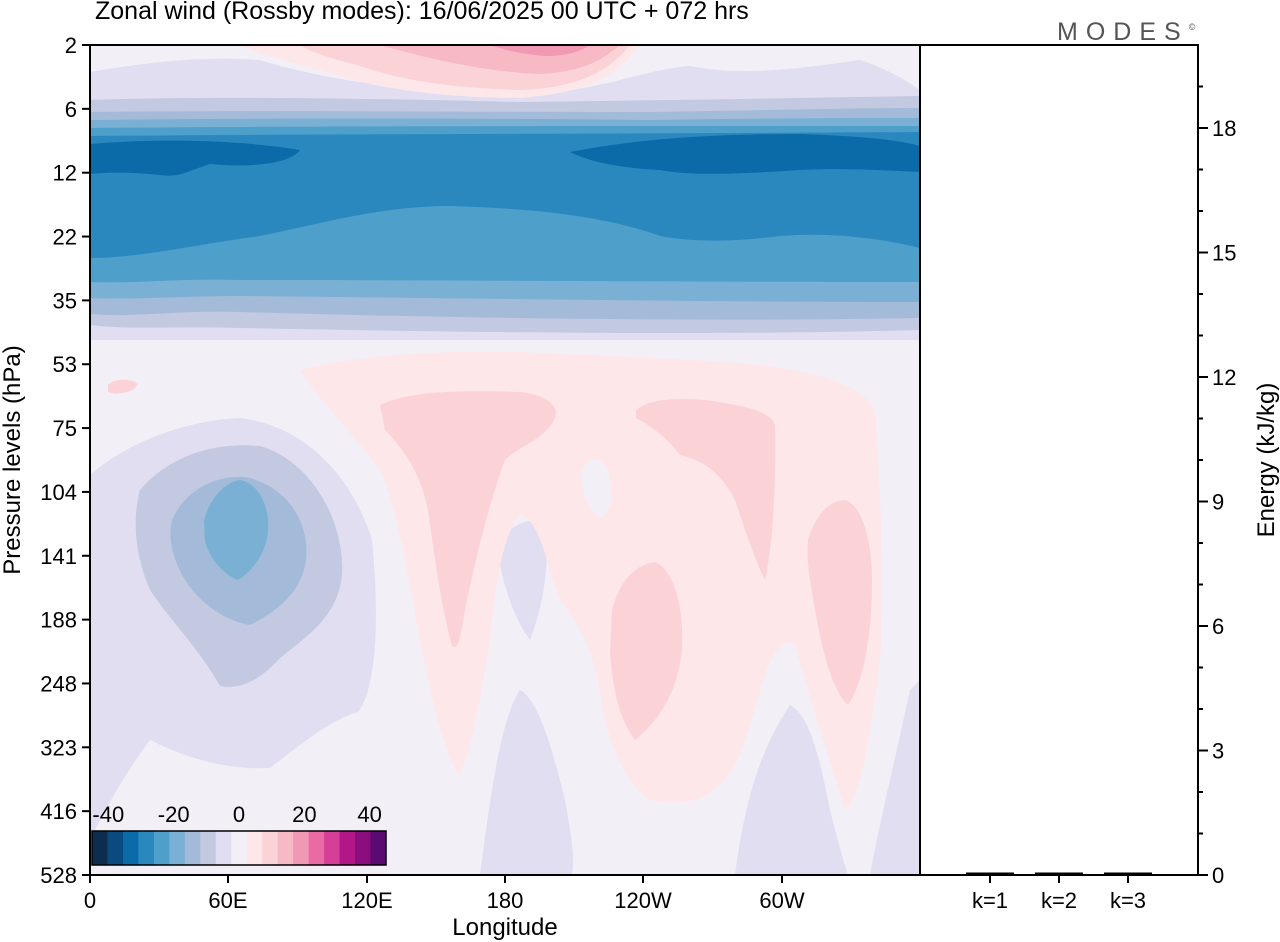 The image size is (1280, 942). What do you see at coordinates (444, 908) in the screenshot?
I see `longitude-axis: 0 60E 120E 180 120W 60W Longitude` at bounding box center [444, 908].